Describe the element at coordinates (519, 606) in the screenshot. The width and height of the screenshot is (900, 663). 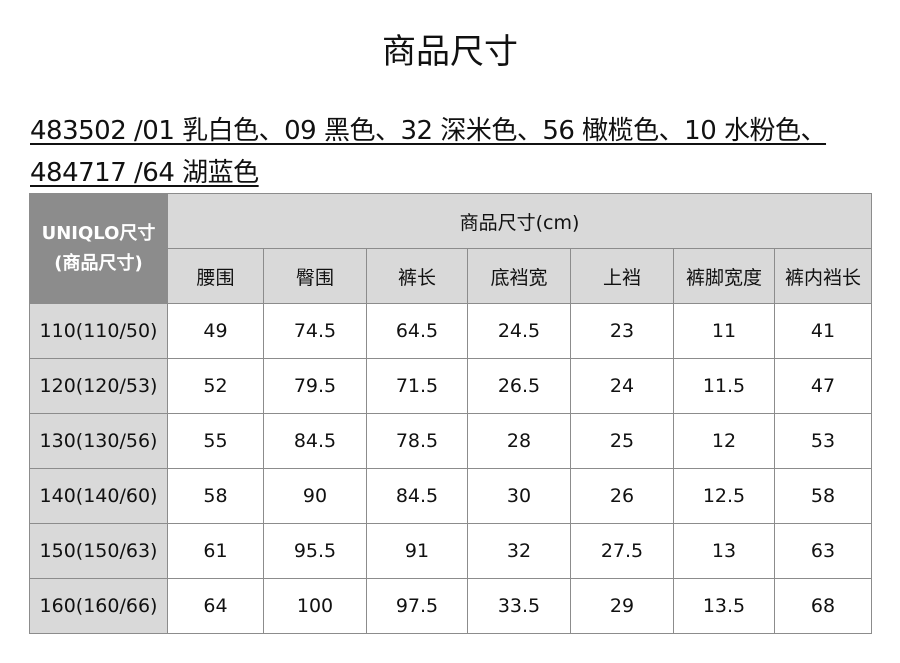
I see `measurement-cell: 33.5` at that location.